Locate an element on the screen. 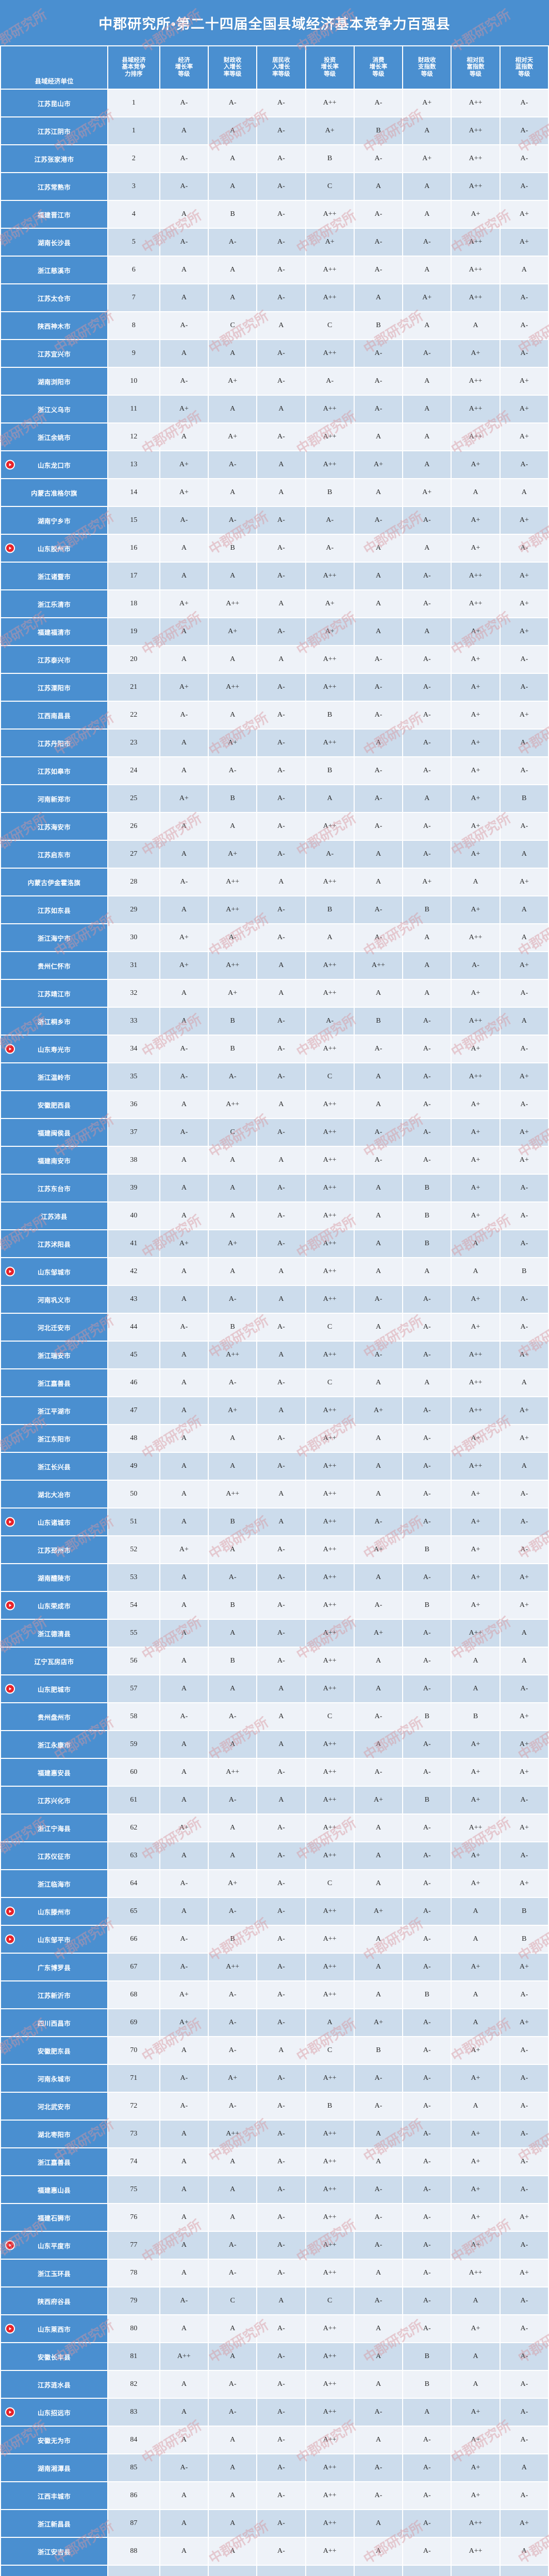 The width and height of the screenshot is (549, 2576). county-name-cell: 山东寿光市 is located at coordinates (54, 1049).